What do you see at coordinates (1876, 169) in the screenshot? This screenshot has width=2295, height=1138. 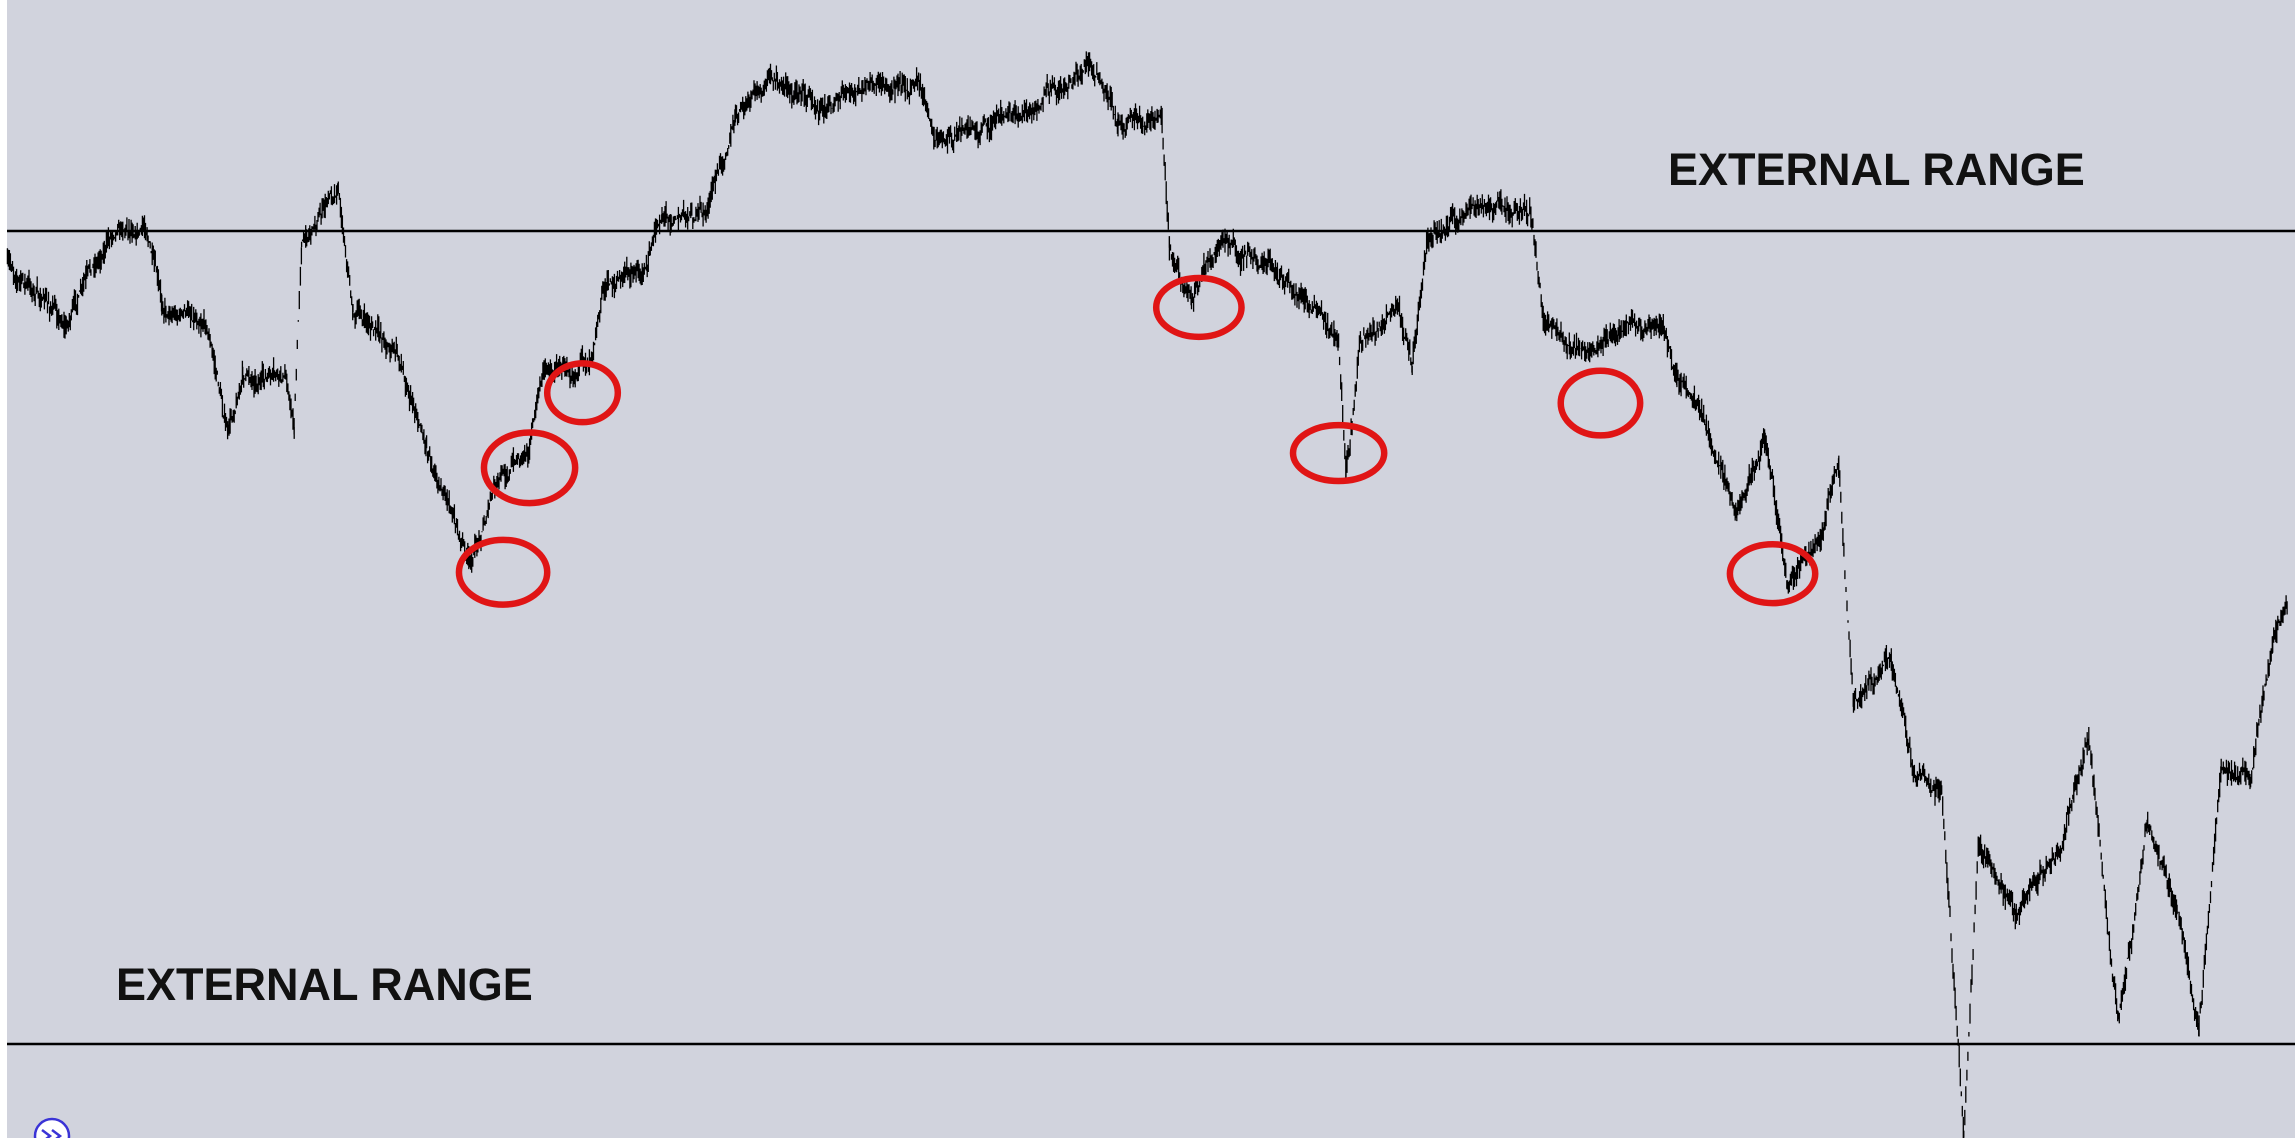 I see `range-label-top: EXTERNAL RANGE` at bounding box center [1876, 169].